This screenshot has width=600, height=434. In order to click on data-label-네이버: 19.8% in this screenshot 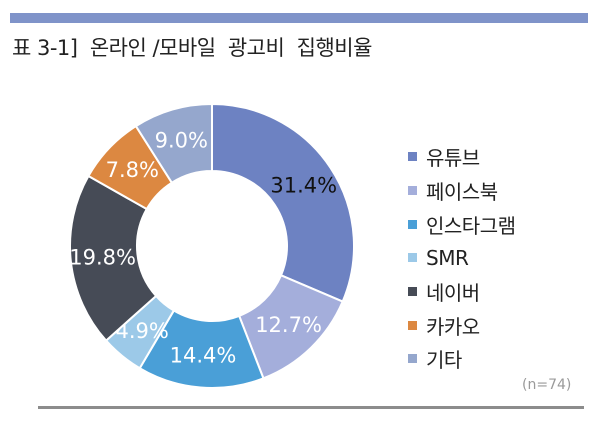, I will do `click(102, 258)`.